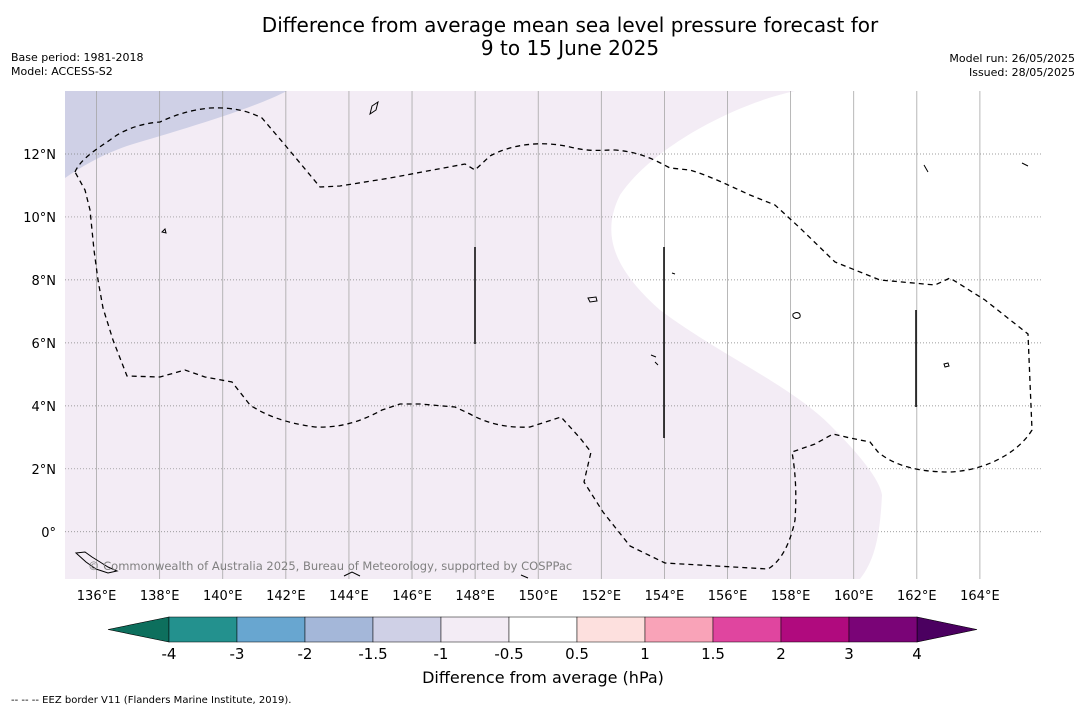 The height and width of the screenshot is (713, 1085). I want to click on title-line-2: 9 to 15 June 2025, so click(570, 48).